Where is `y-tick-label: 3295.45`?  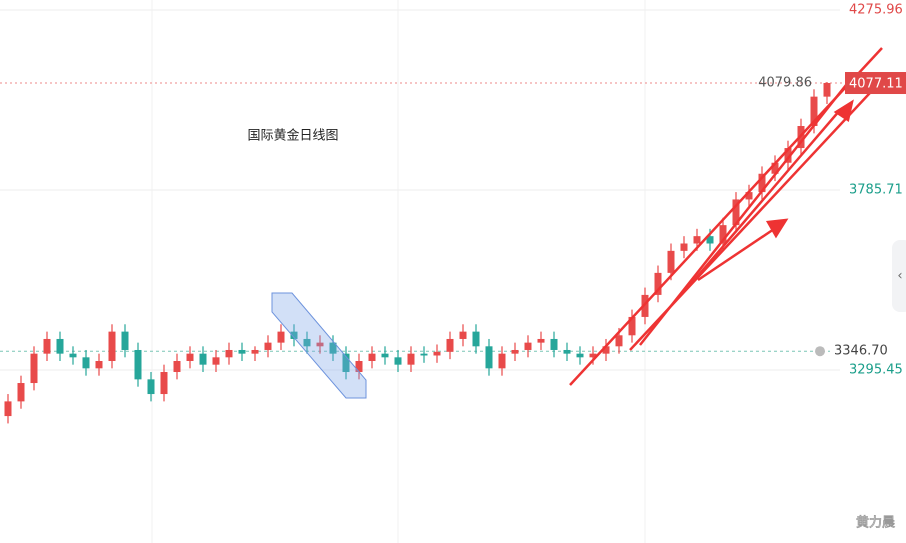 y-tick-label: 3295.45 is located at coordinates (876, 370).